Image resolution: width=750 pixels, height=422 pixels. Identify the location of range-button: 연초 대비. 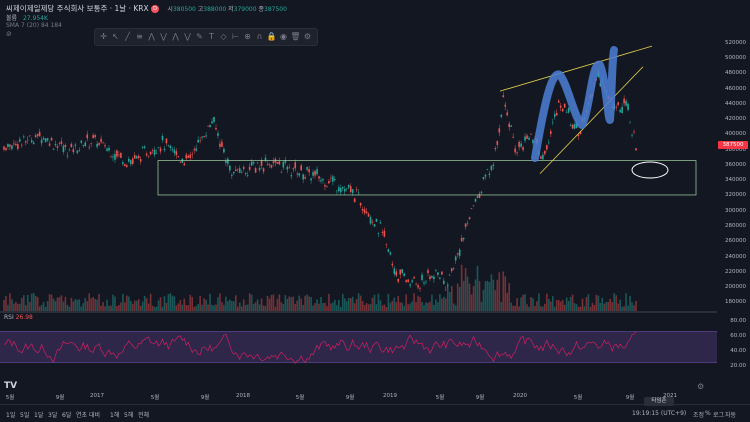
(88, 415).